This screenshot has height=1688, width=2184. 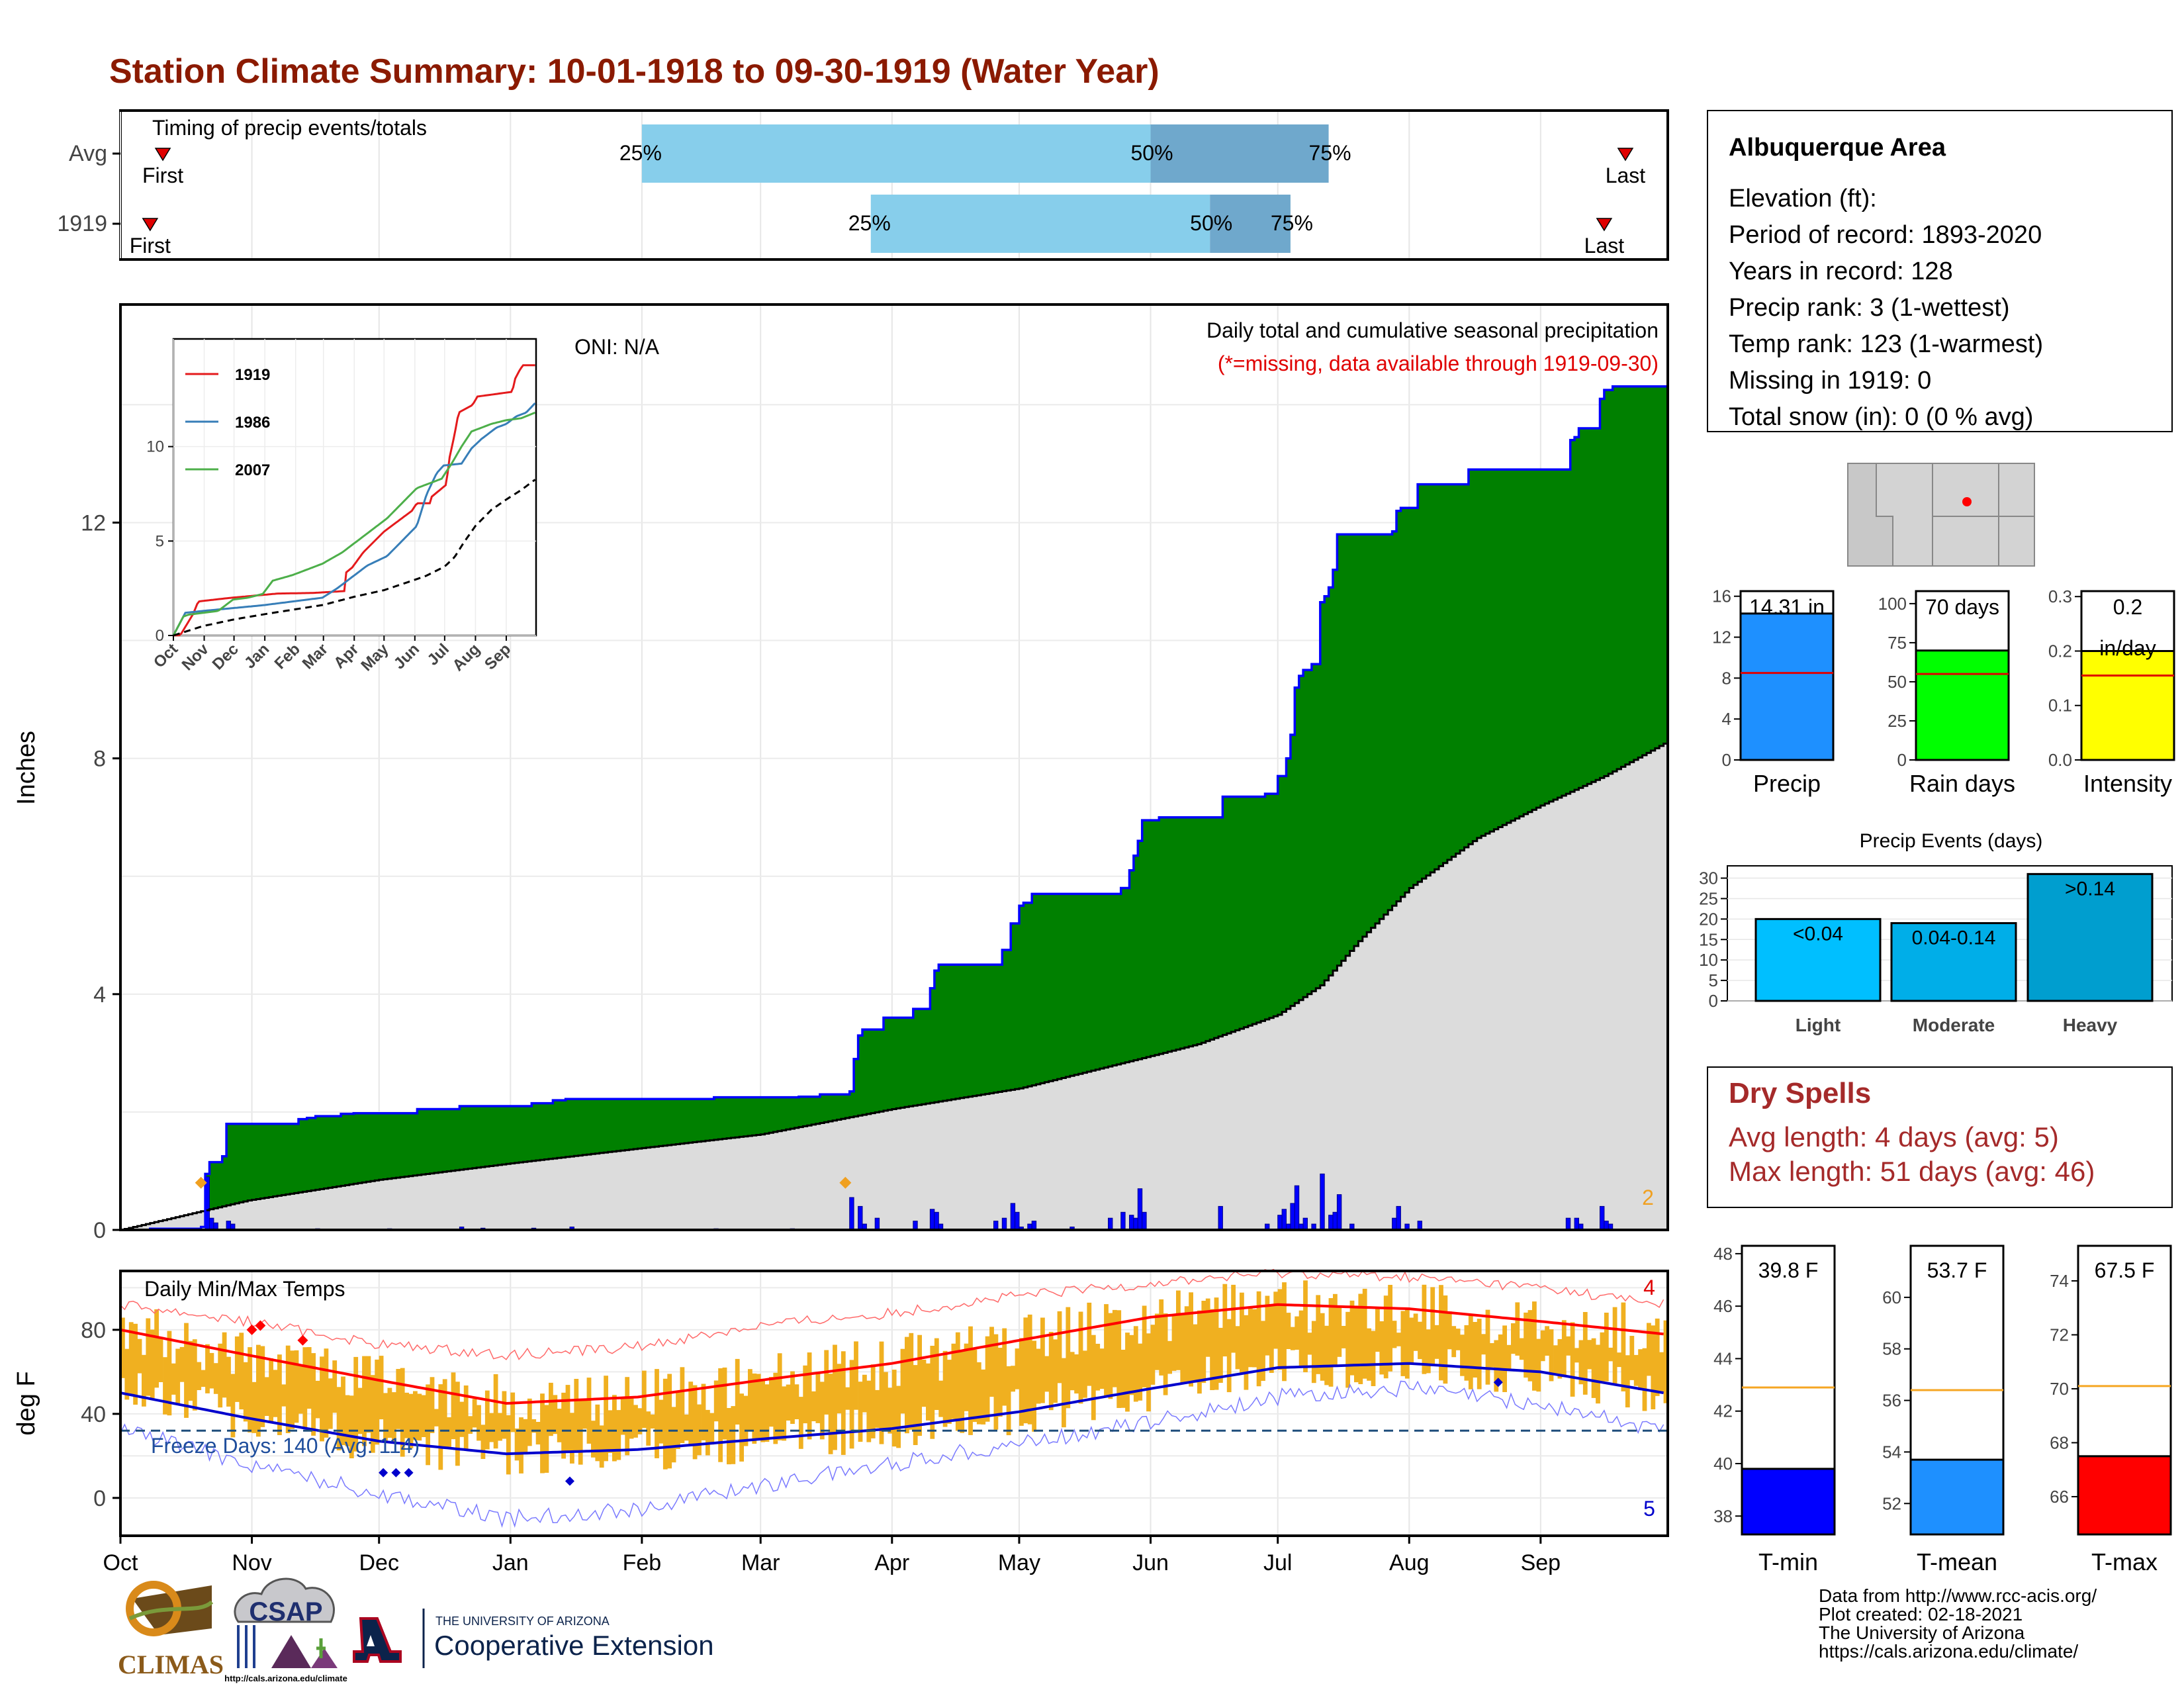 What do you see at coordinates (2125, 1270) in the screenshot?
I see `temp-summary-value-label: 67.5 F` at bounding box center [2125, 1270].